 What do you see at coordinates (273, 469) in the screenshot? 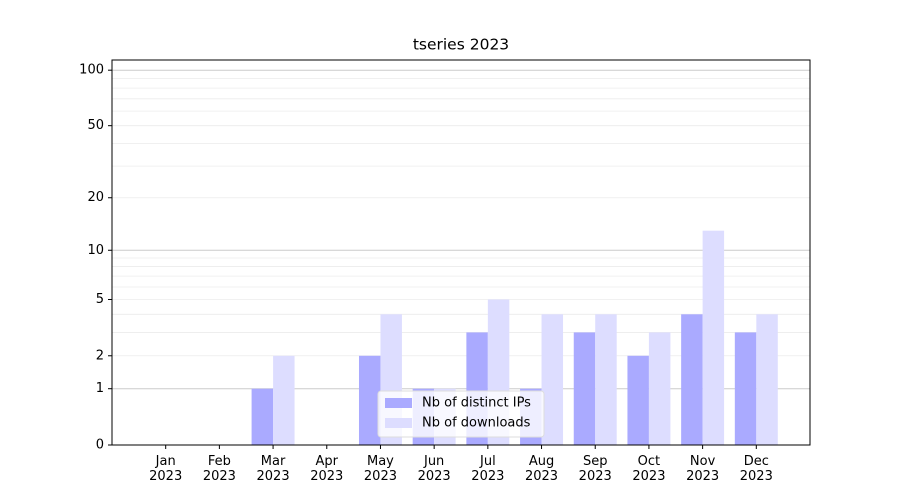
I see `x-tick-label: Mar 2023` at bounding box center [273, 469].